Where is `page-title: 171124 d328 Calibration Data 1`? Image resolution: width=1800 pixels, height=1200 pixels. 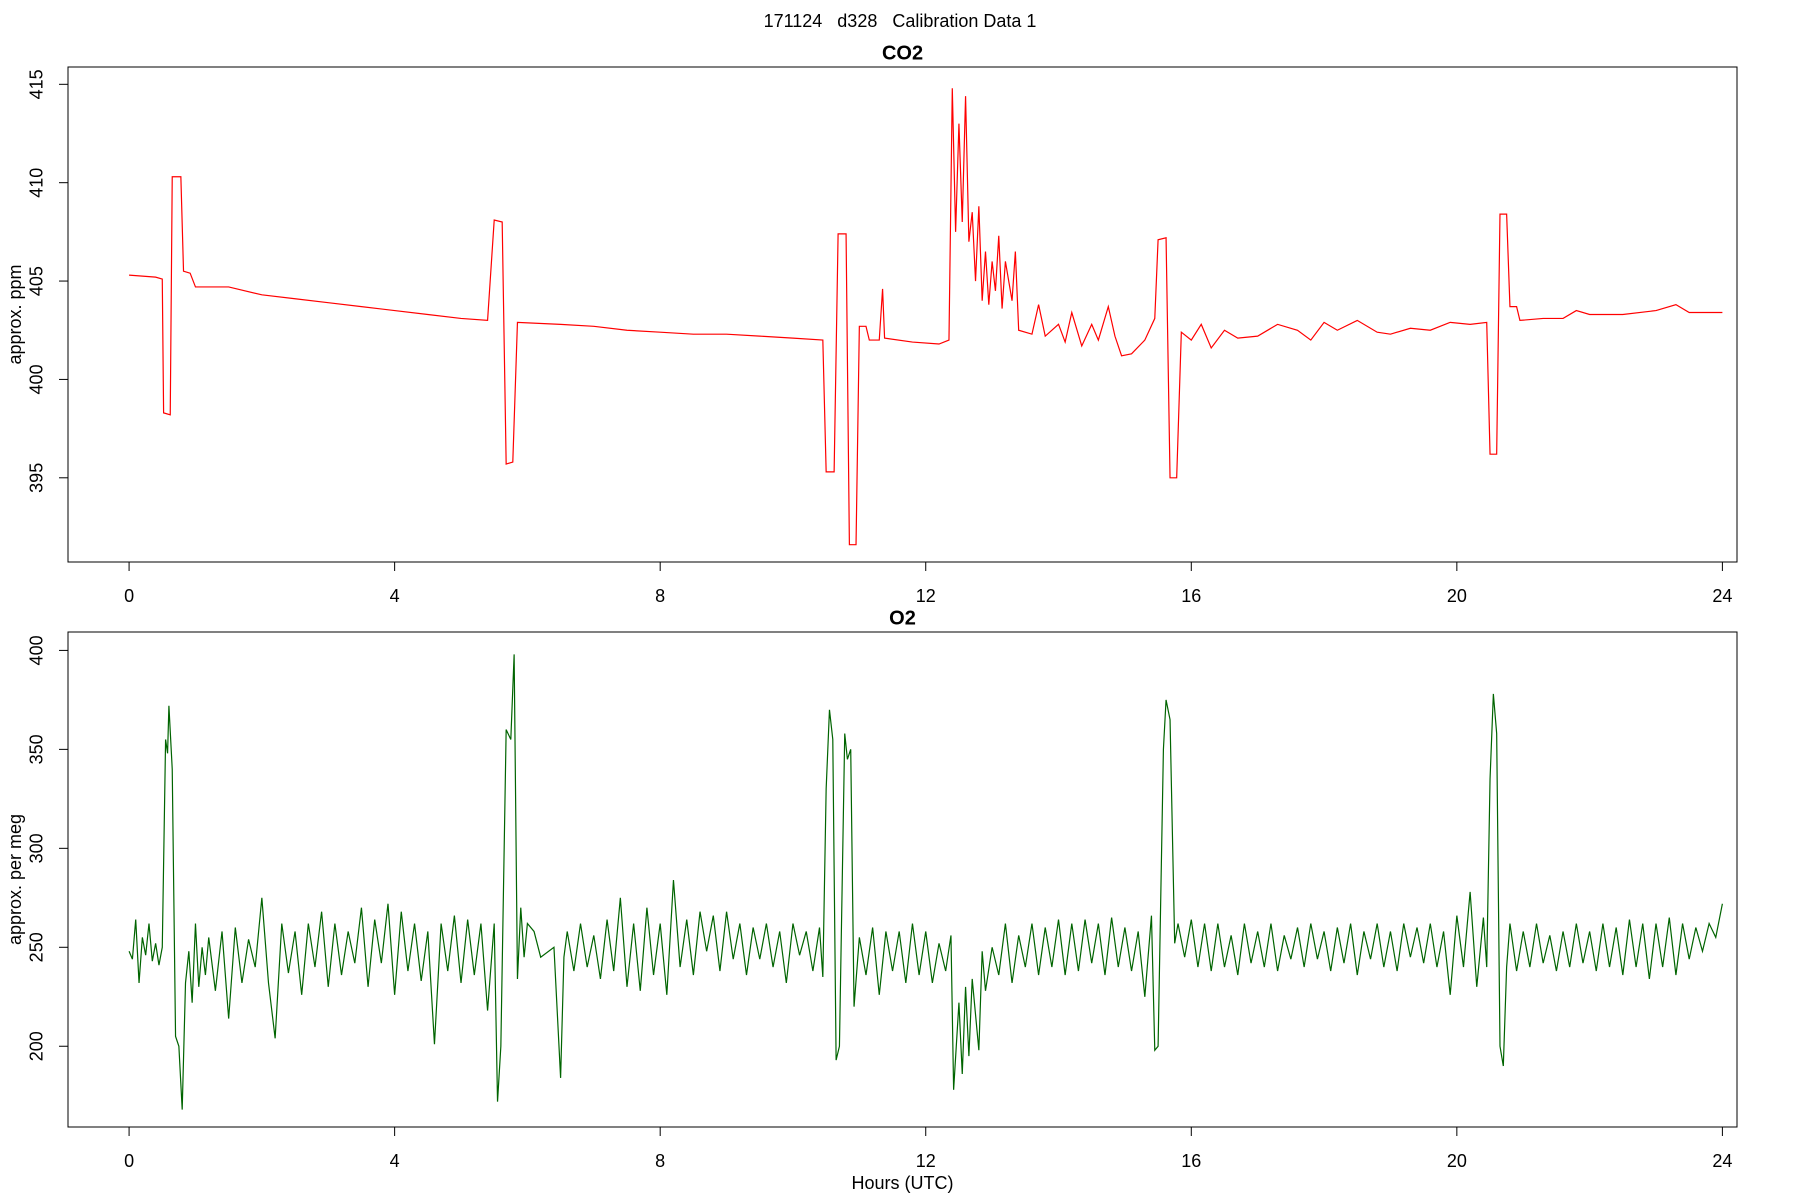 page-title: 171124 d328 Calibration Data 1 is located at coordinates (900, 21).